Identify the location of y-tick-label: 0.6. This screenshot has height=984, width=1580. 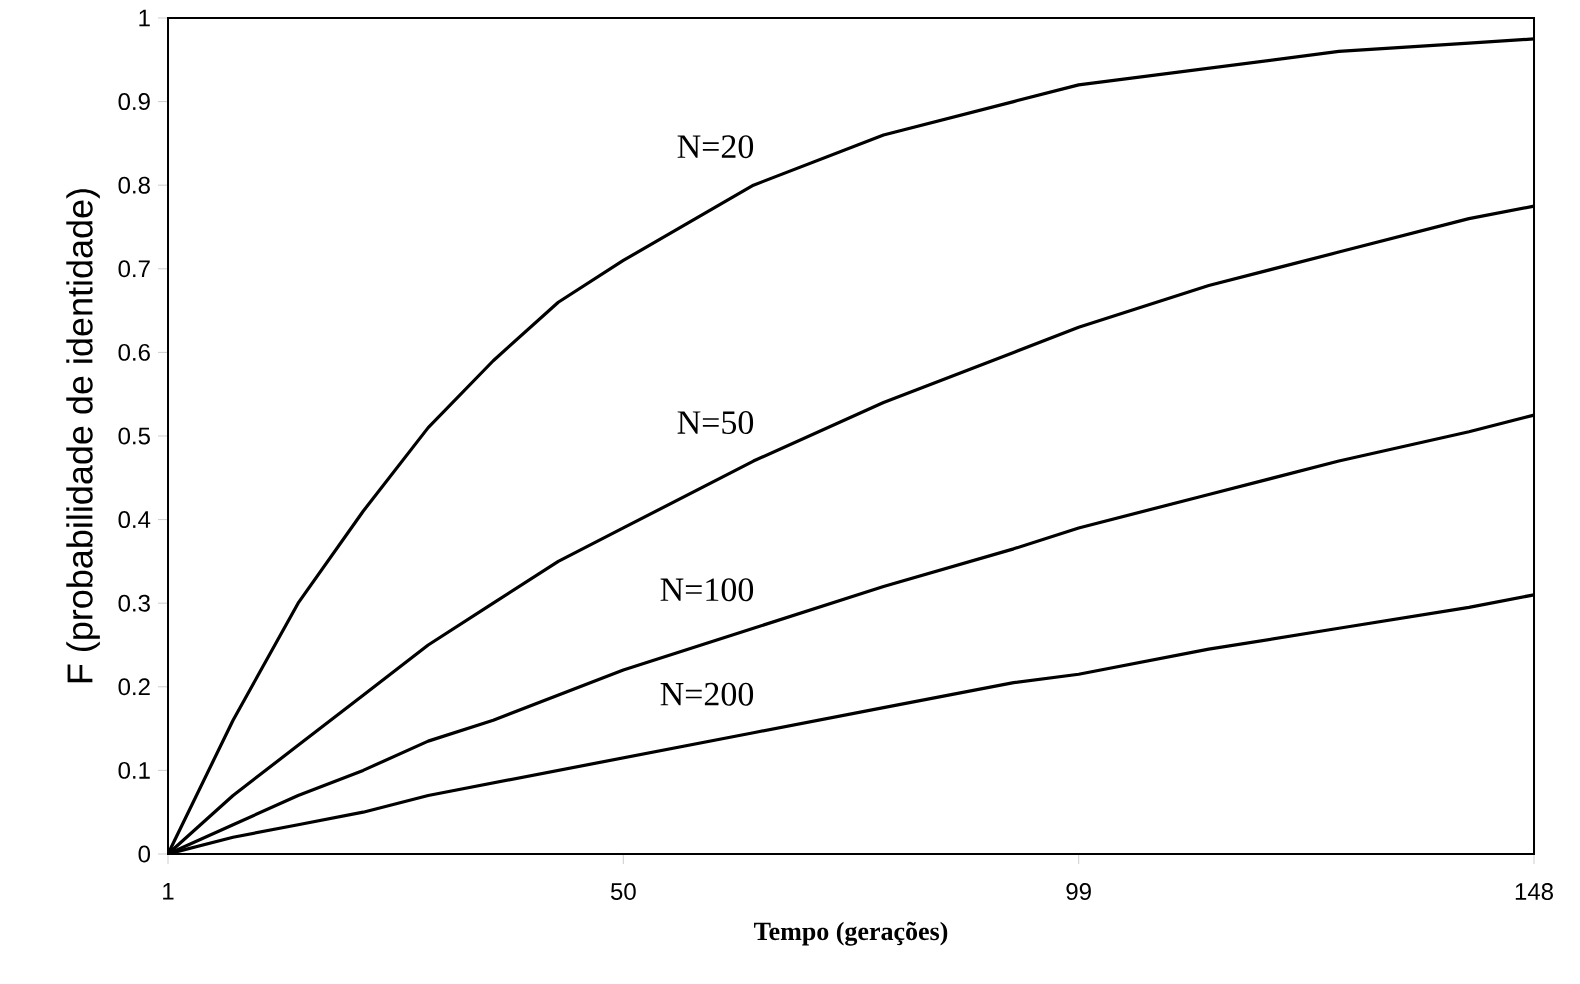
(134, 352).